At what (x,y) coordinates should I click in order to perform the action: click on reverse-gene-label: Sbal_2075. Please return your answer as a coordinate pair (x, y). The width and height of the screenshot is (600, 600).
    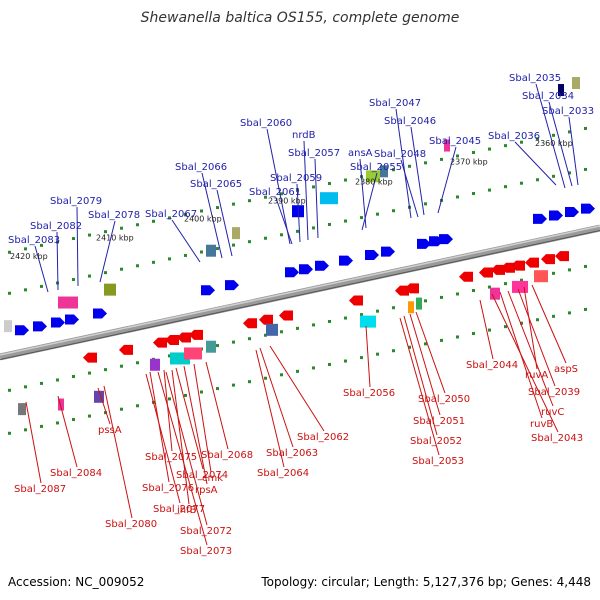
    Looking at the image, I should click on (171, 457).